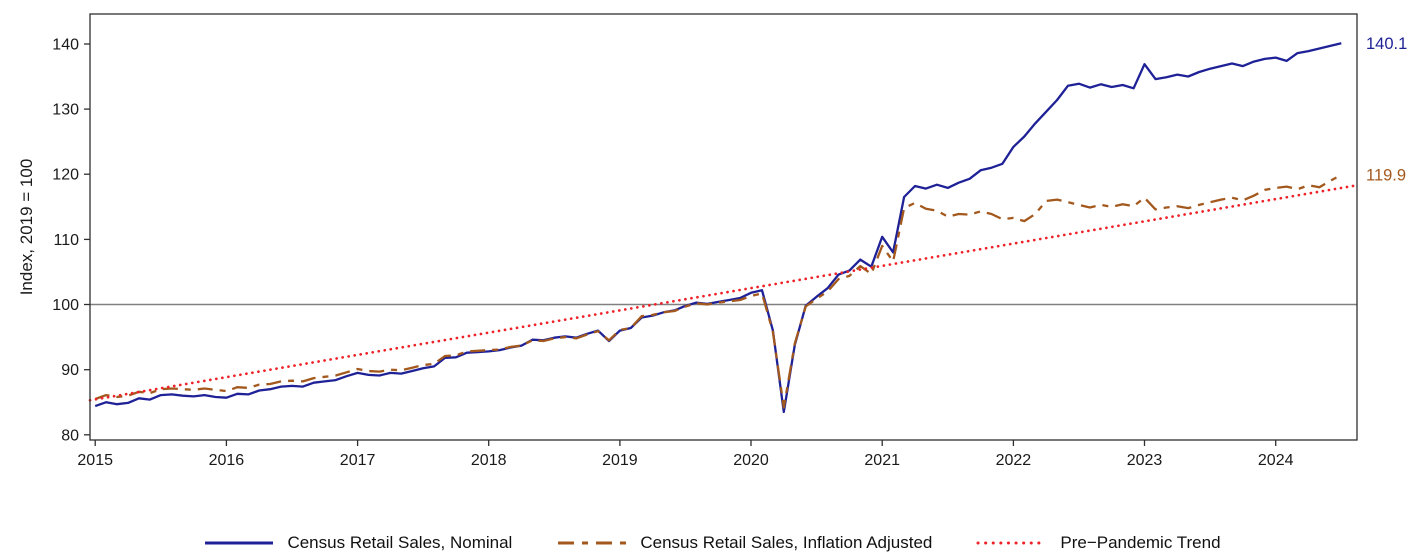 Image resolution: width=1424 pixels, height=559 pixels. What do you see at coordinates (227, 460) in the screenshot?
I see `x-tick-label: 2016` at bounding box center [227, 460].